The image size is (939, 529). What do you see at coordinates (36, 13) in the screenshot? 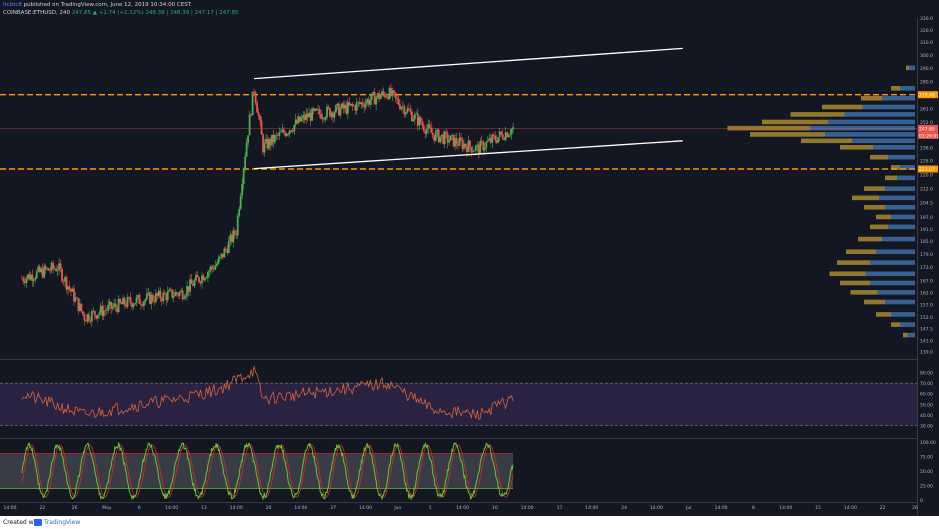
I see `symbol-label: COINBASE:ETHUSD, 240` at bounding box center [36, 13].